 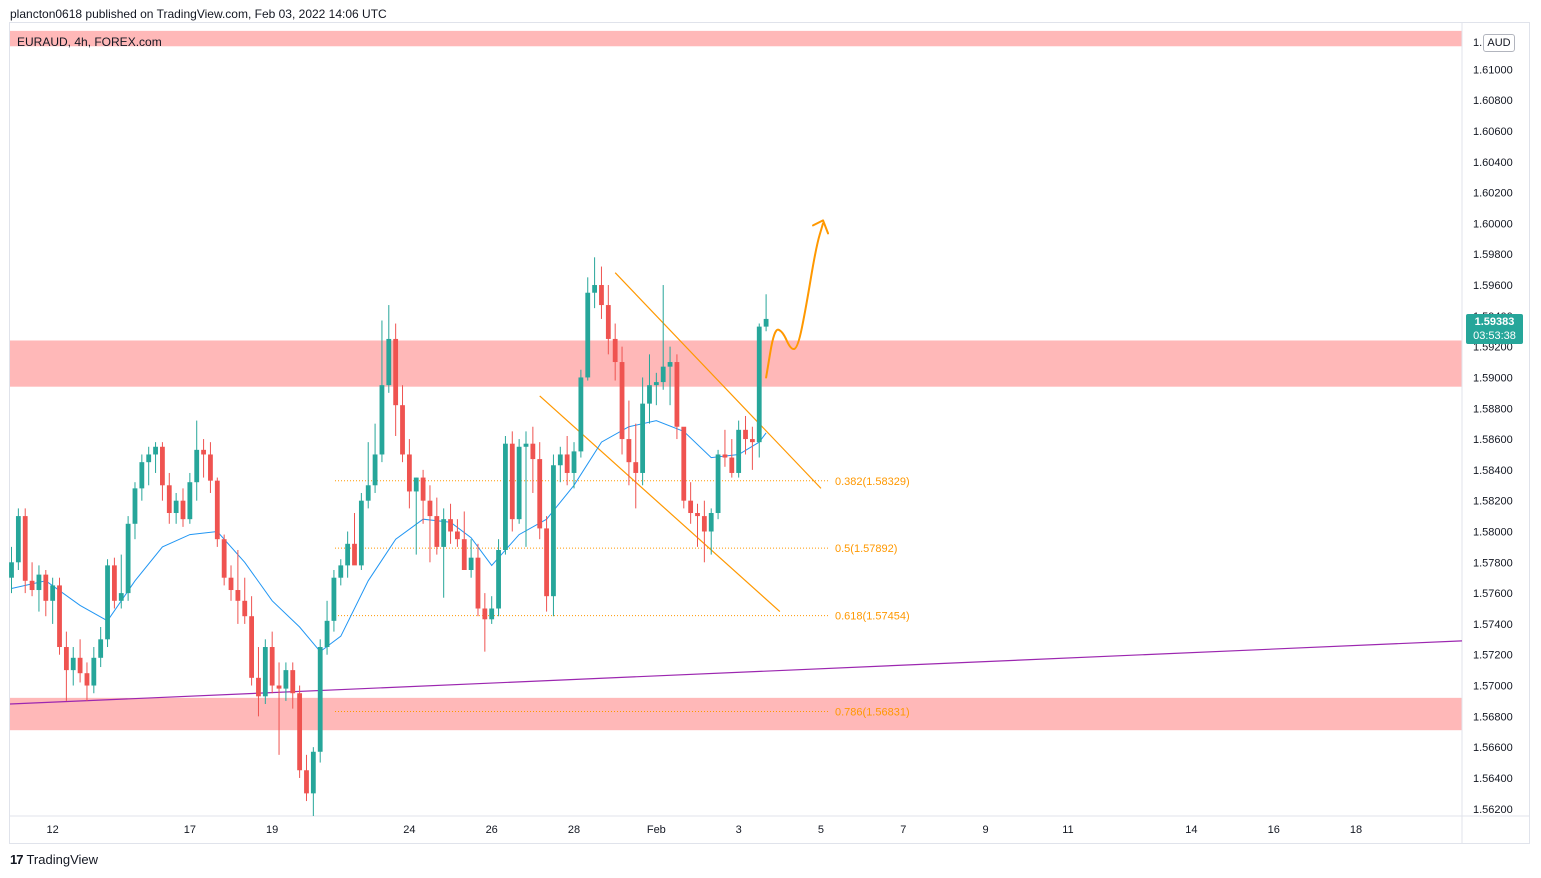 I want to click on price-tick-label: 1.57200, so click(x=1493, y=656).